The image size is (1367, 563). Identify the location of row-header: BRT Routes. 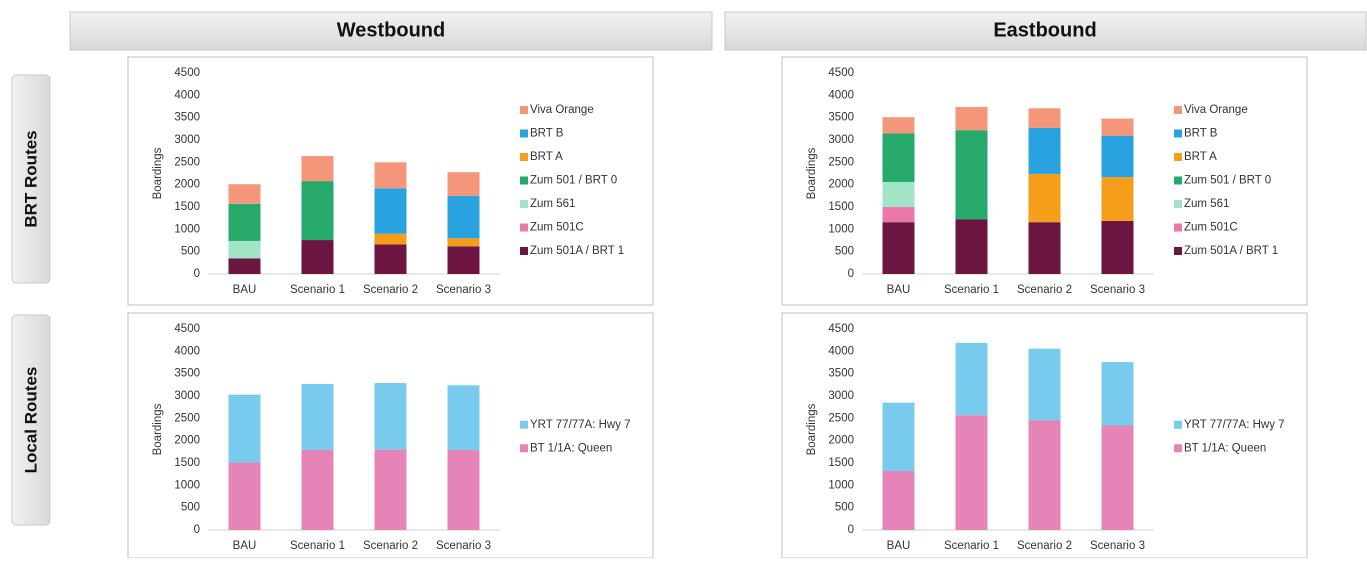
(30, 178).